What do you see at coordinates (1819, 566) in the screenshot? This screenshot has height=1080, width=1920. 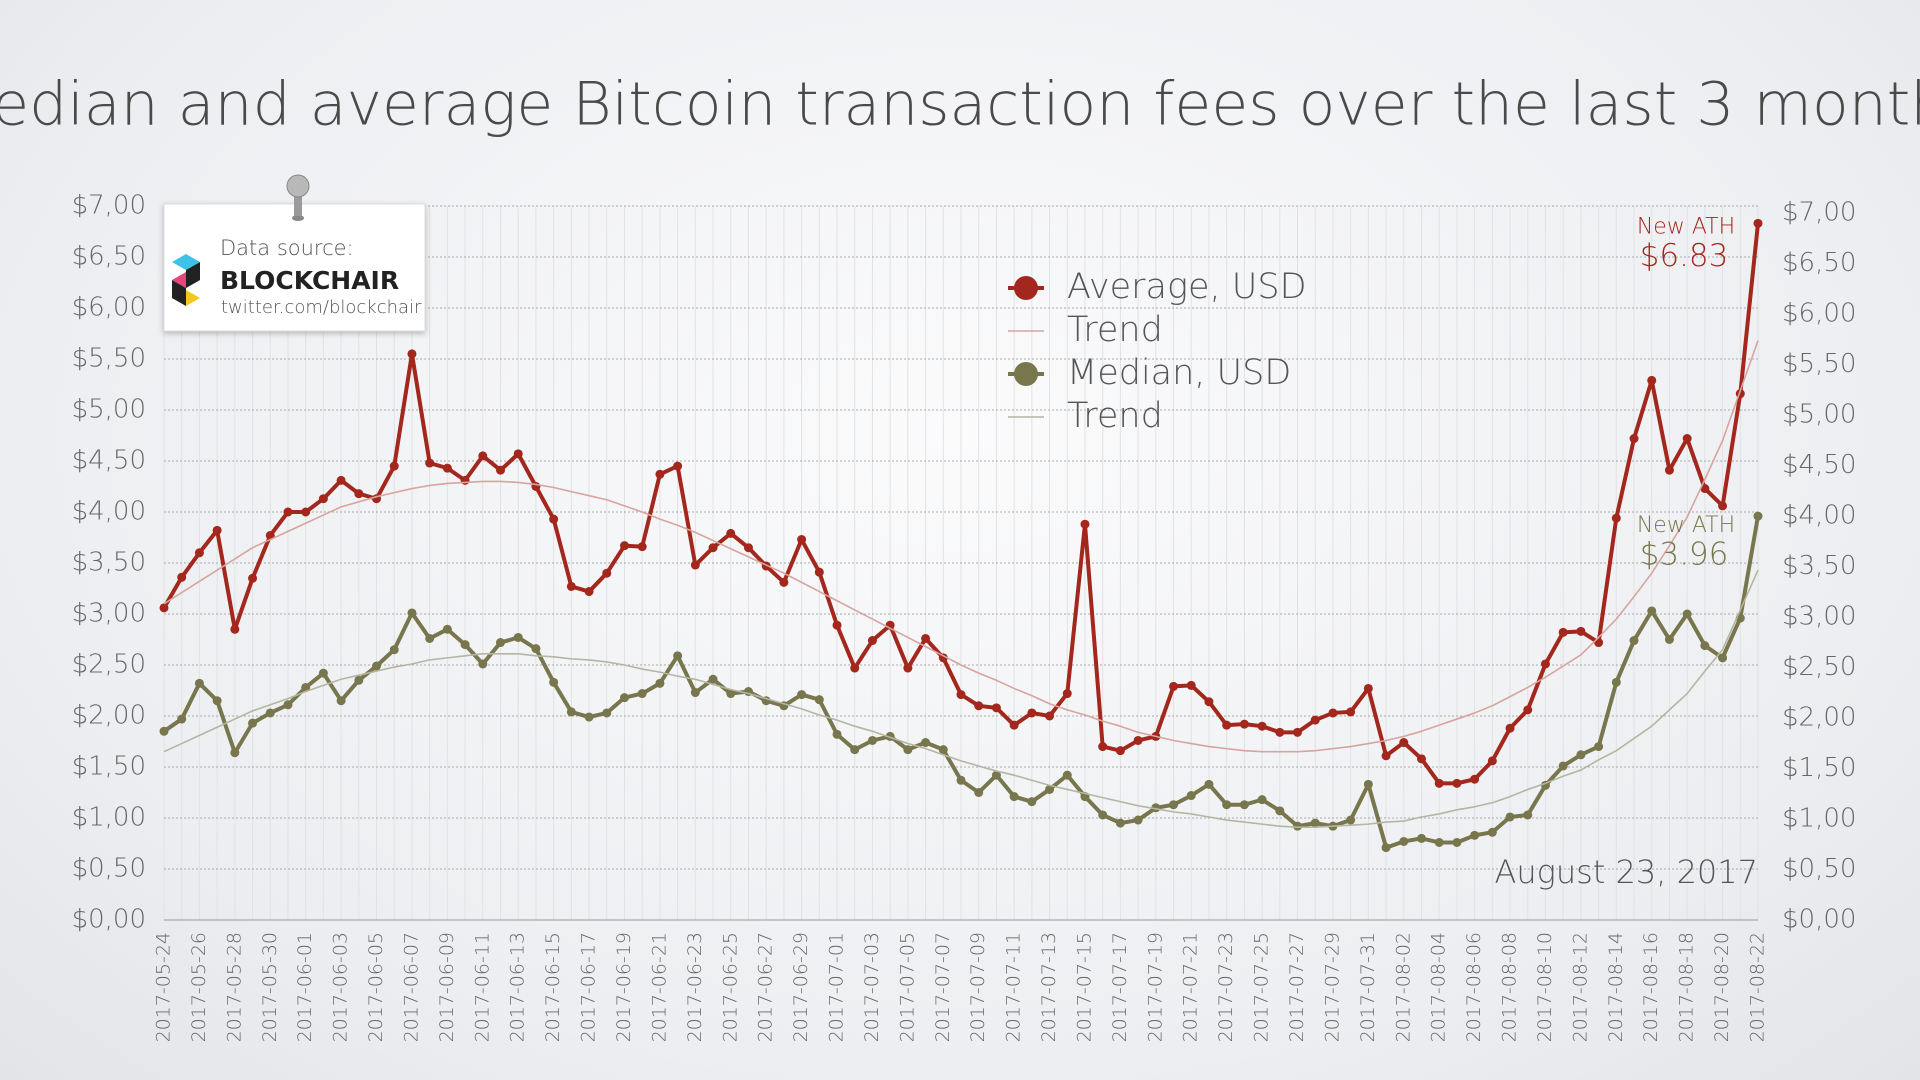 I see `y2-tick-label: $3,50` at bounding box center [1819, 566].